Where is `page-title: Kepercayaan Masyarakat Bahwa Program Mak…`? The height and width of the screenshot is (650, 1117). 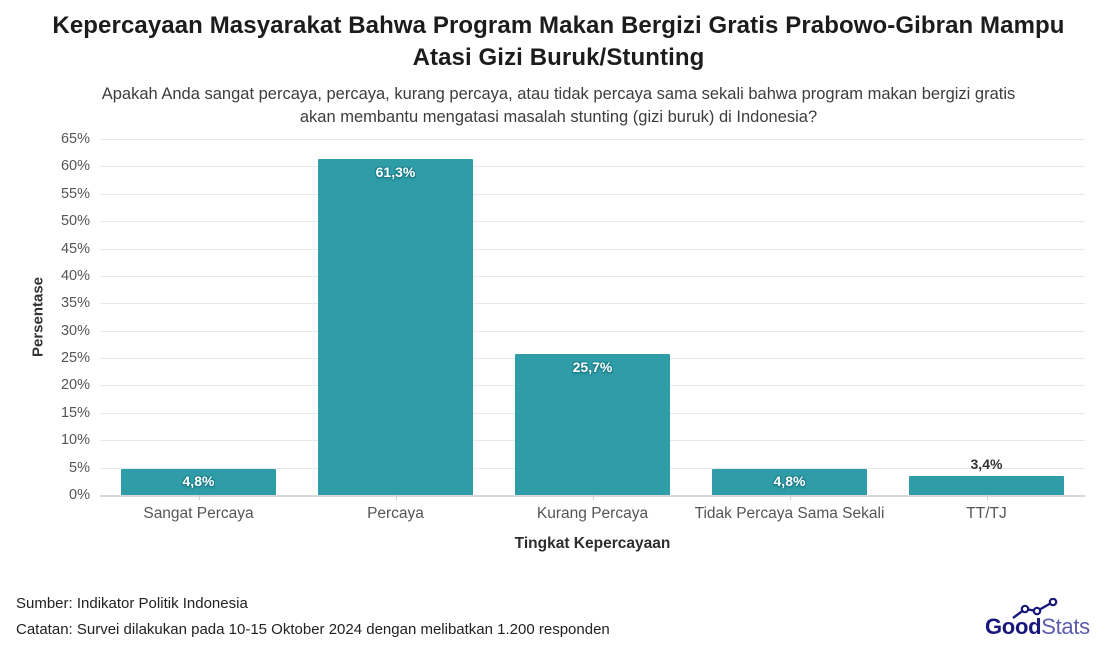
page-title: Kepercayaan Masyarakat Bahwa Program Mak… is located at coordinates (558, 41).